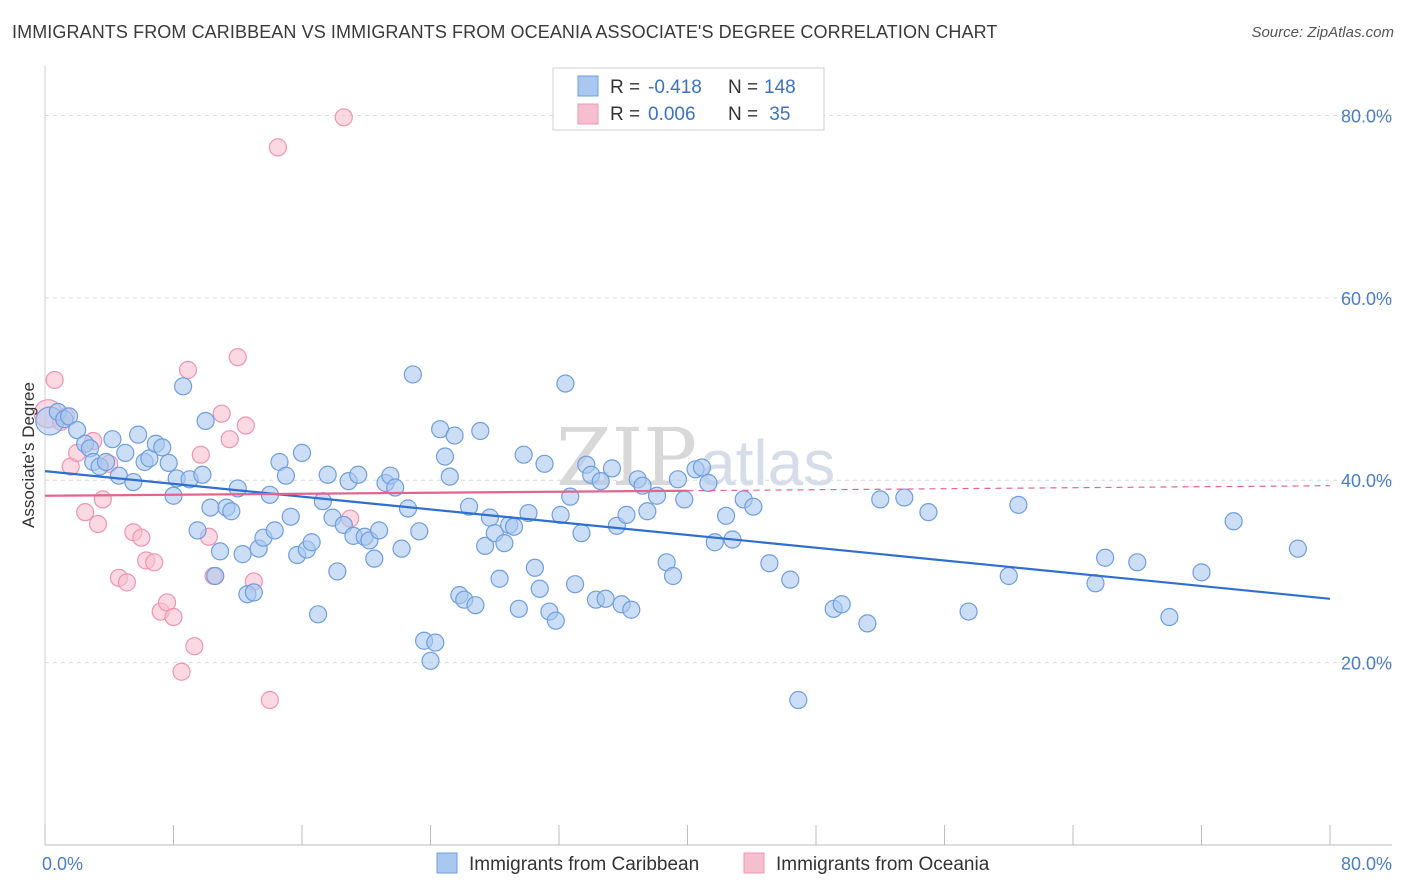  Describe the element at coordinates (447, 863) in the screenshot. I see `legend-swatch-caribbean` at that location.